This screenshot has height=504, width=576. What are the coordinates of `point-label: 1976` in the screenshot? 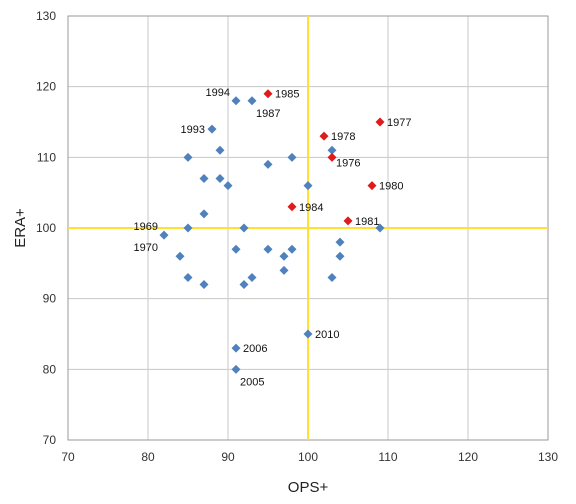 It's located at (348, 163).